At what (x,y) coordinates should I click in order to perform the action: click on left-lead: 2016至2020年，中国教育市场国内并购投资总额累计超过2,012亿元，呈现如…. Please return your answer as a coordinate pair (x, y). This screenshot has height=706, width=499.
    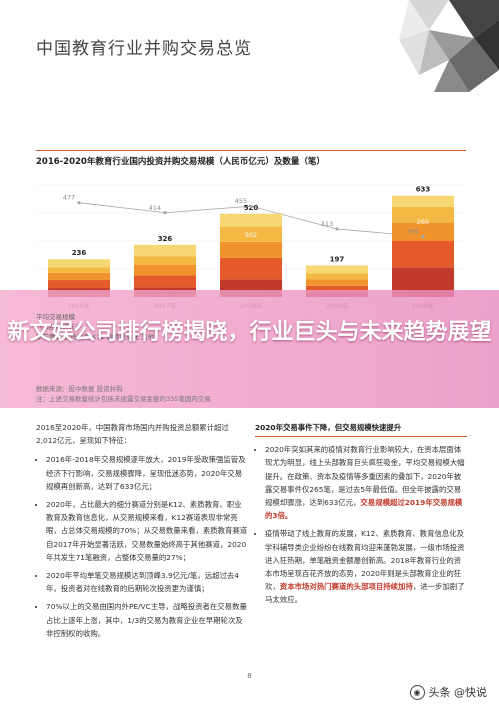
    Looking at the image, I should click on (132, 434).